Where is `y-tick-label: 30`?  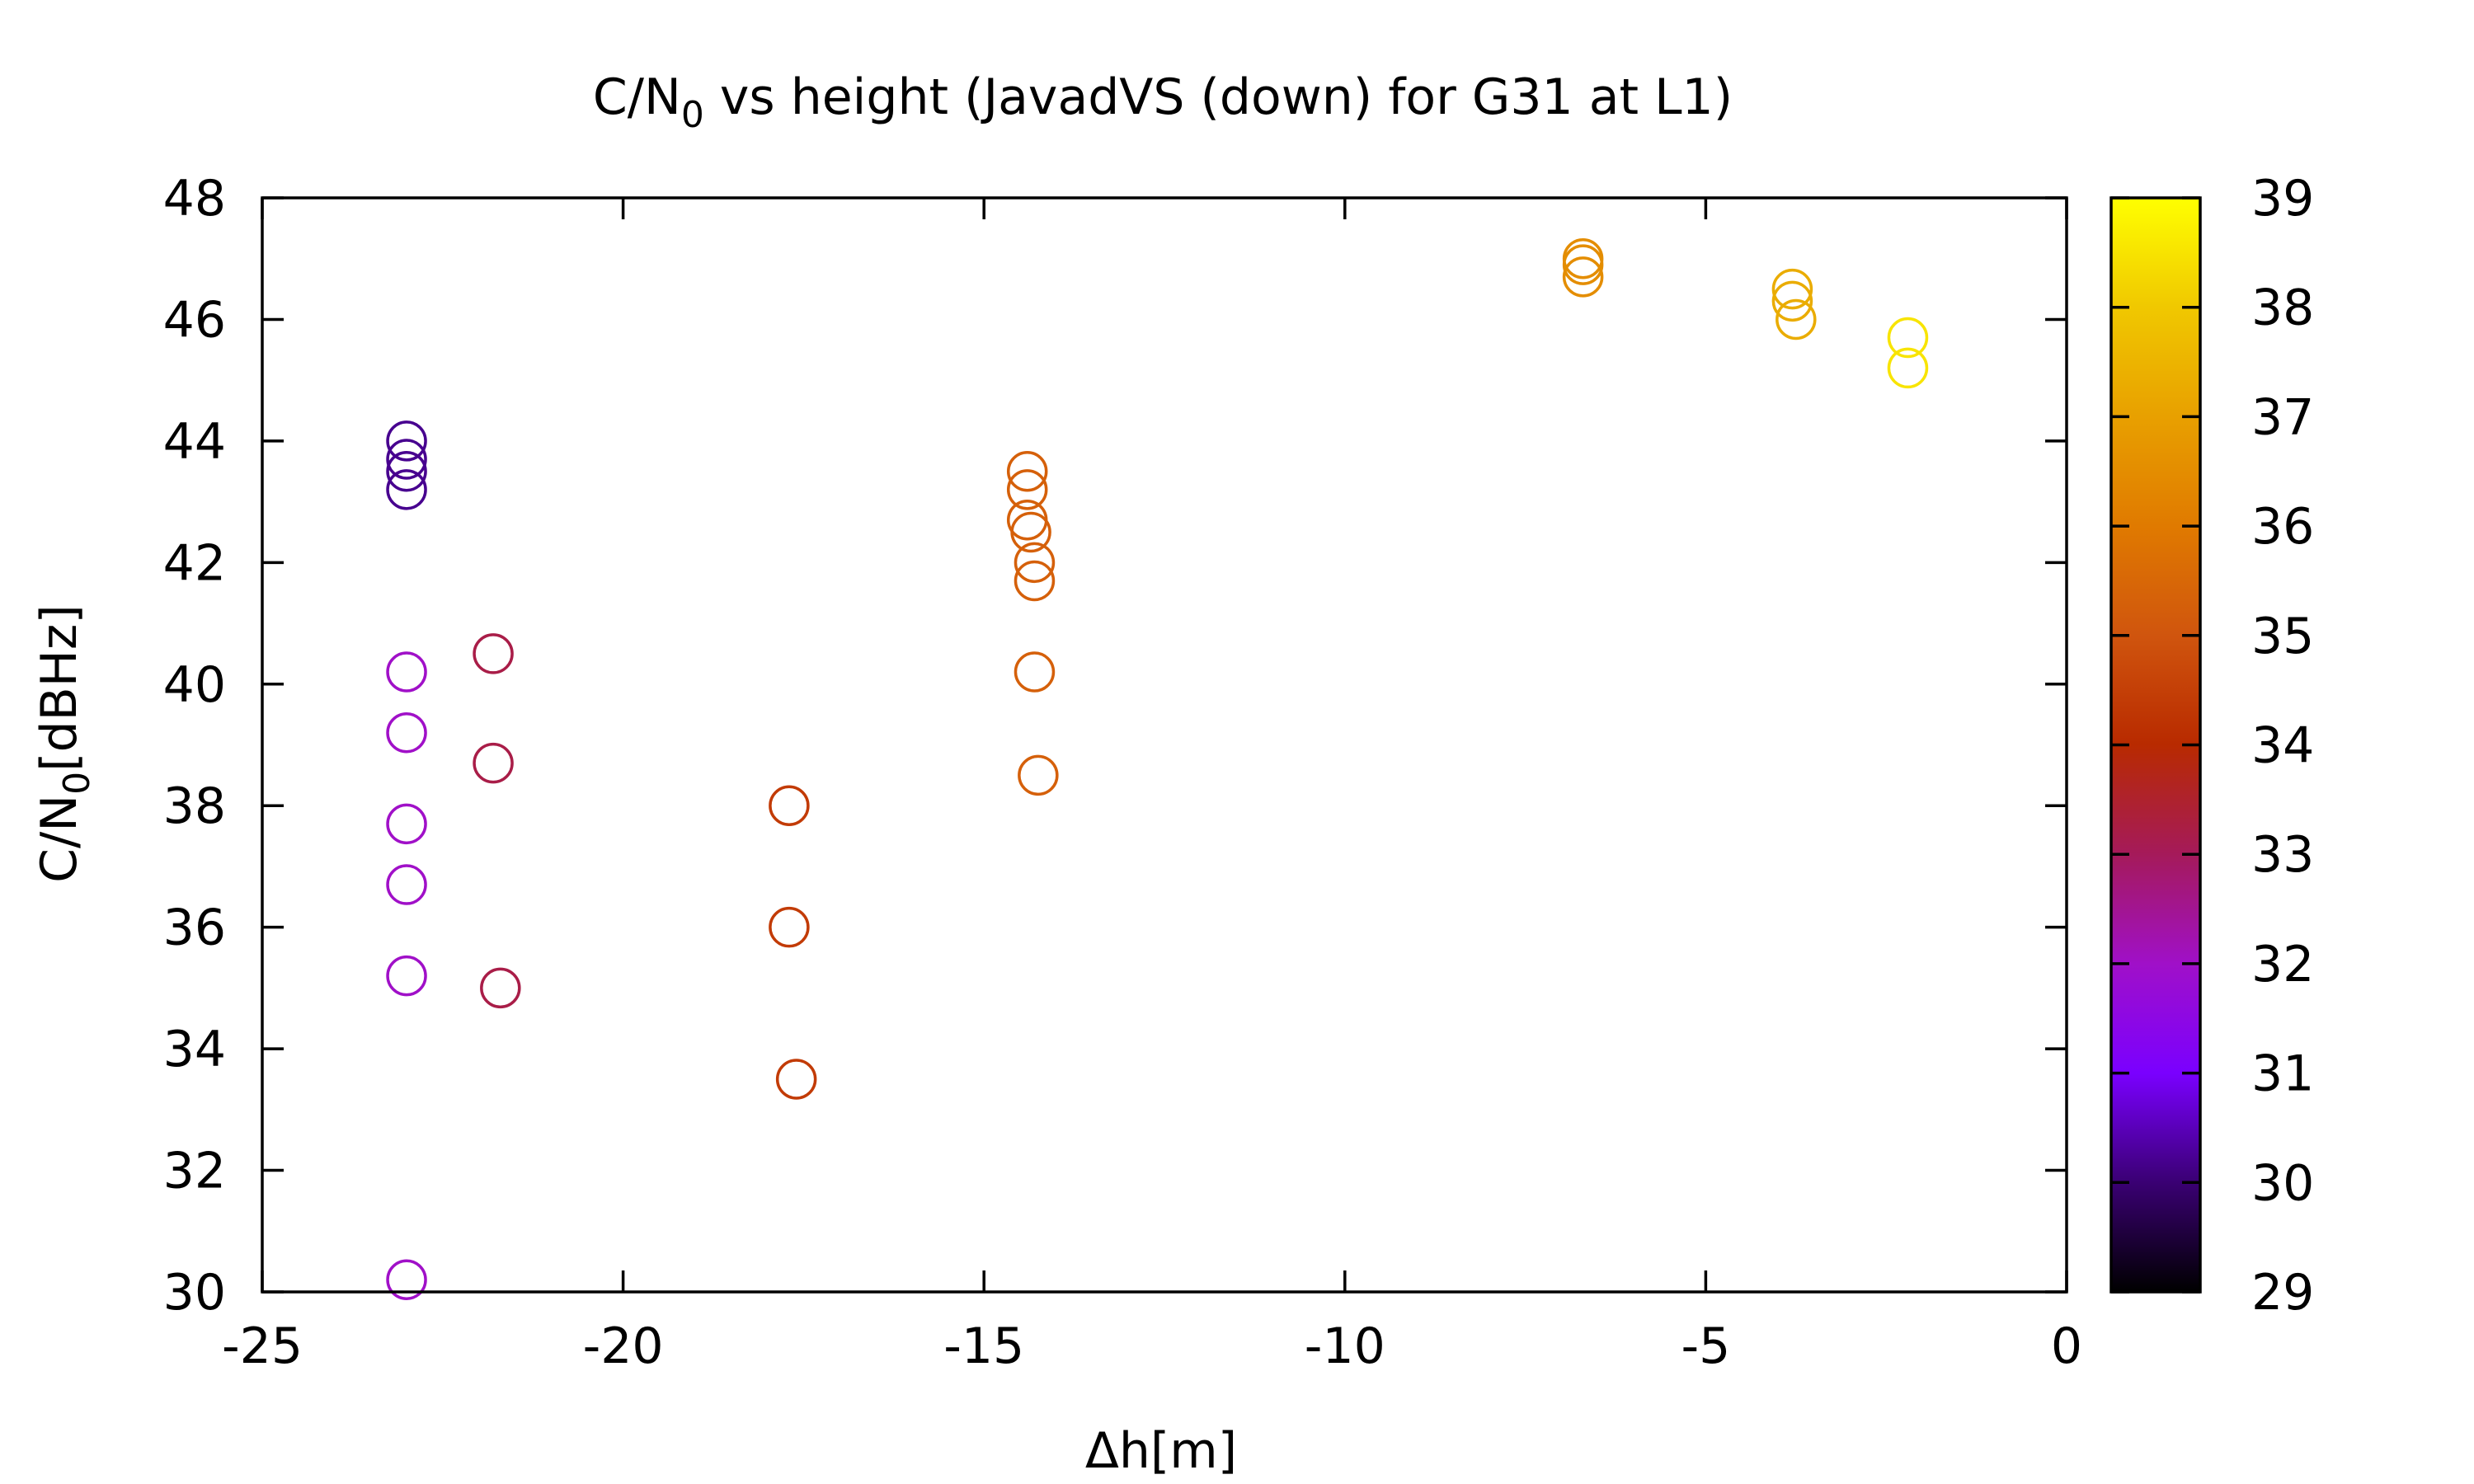
y-tick-label: 30 is located at coordinates (194, 1293).